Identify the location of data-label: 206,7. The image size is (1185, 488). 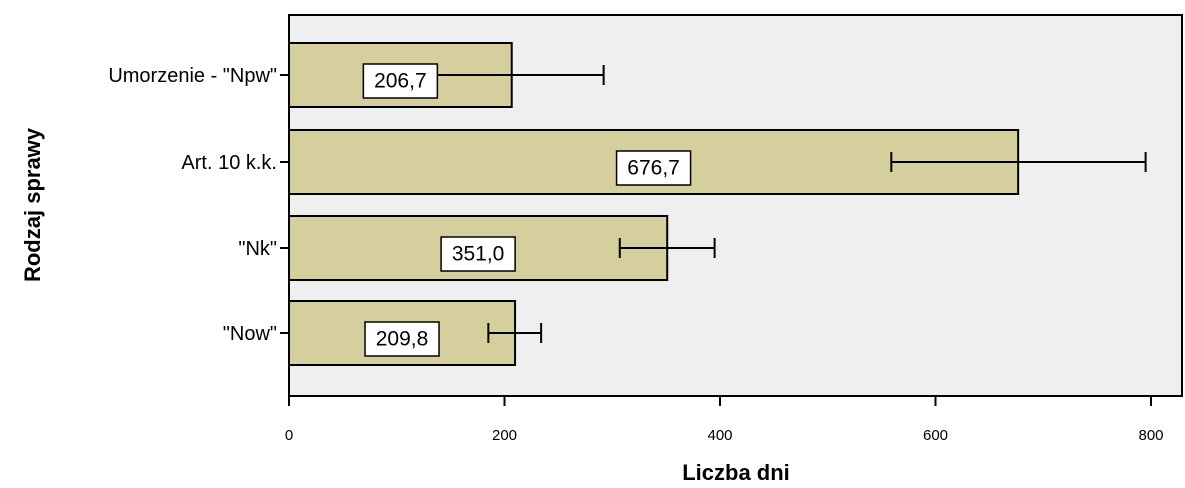
(400, 81).